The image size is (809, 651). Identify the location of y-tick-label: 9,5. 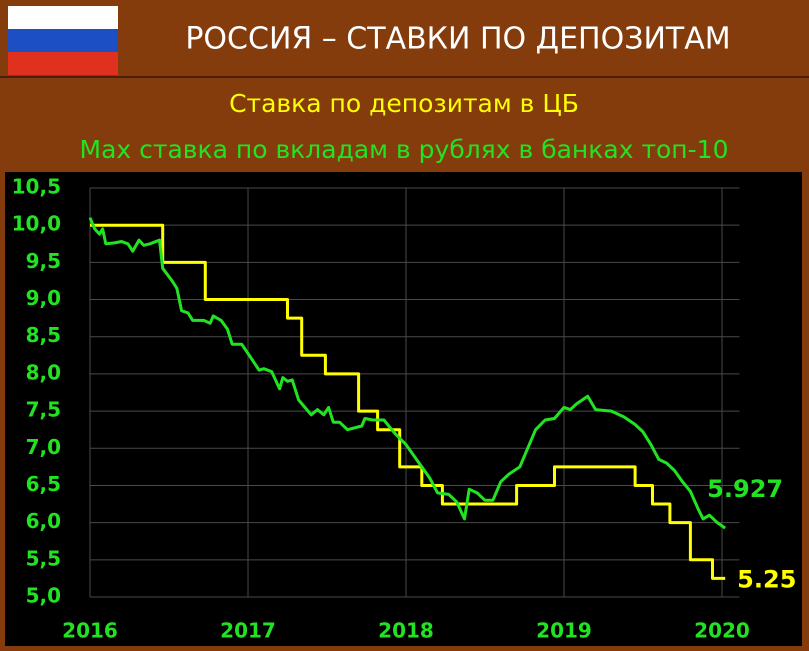
(43, 261).